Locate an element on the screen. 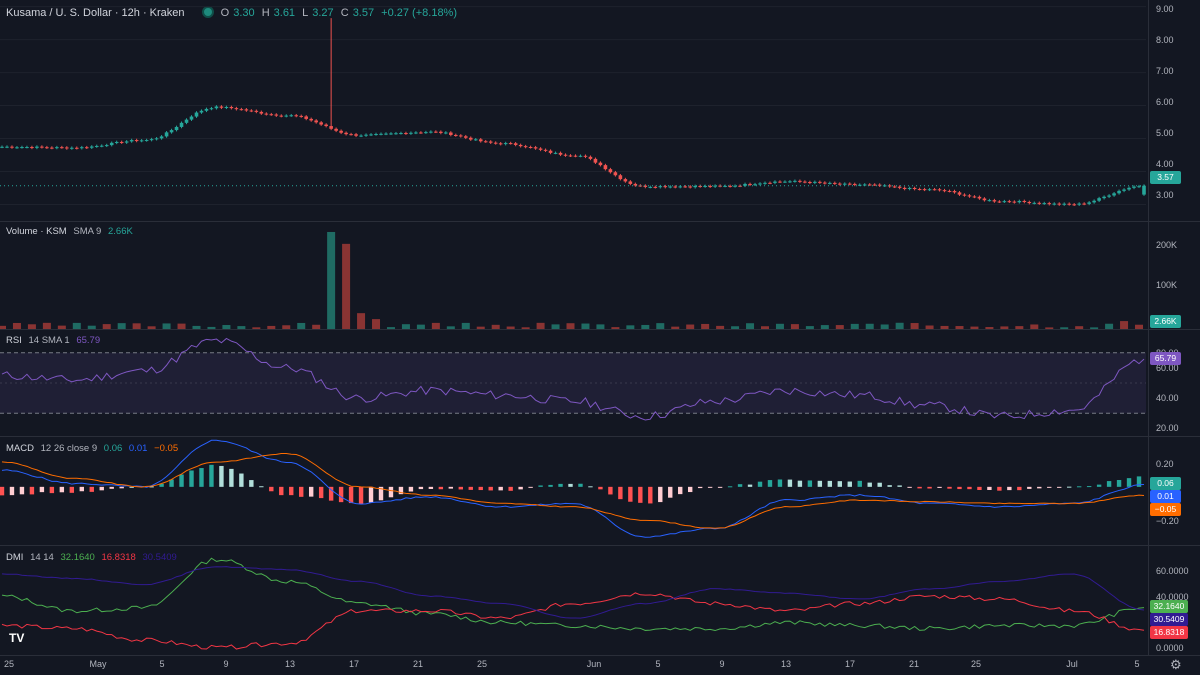 The height and width of the screenshot is (675, 1200). macd-axis-label: −0.20 is located at coordinates (1167, 521).